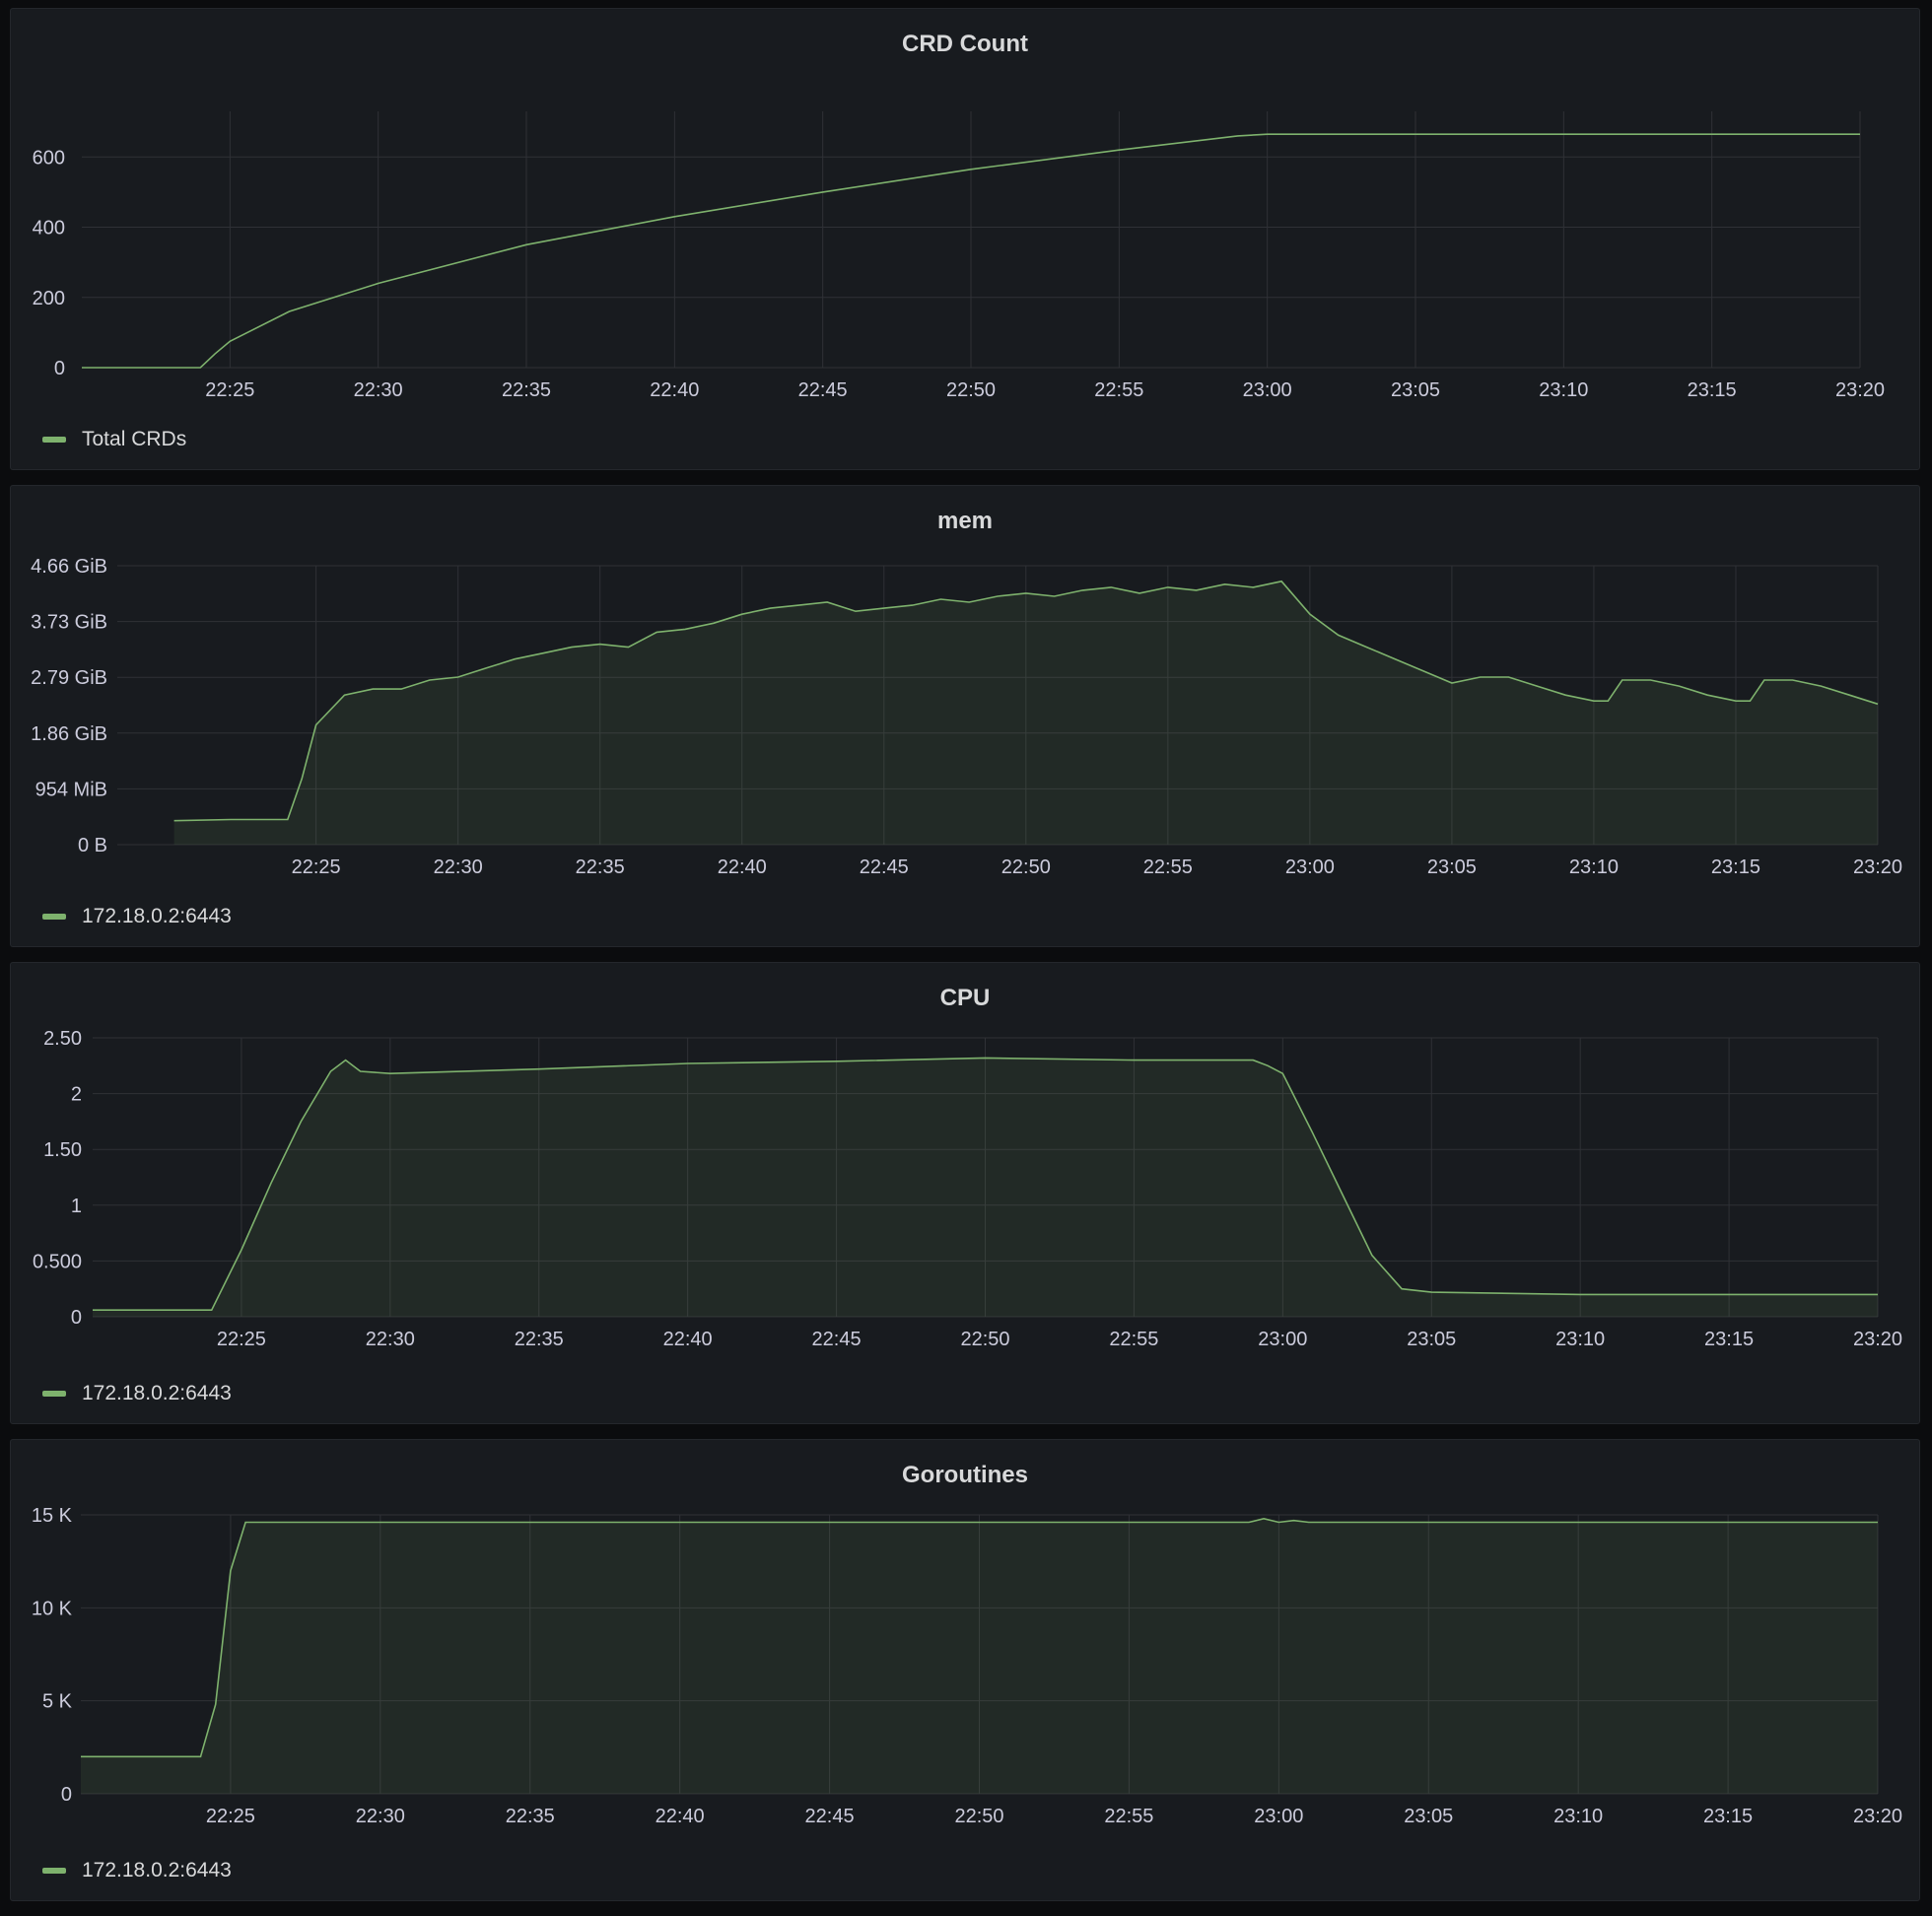 Image resolution: width=1932 pixels, height=1916 pixels. What do you see at coordinates (63, 1039) in the screenshot?
I see `y-tick-label: 2.50` at bounding box center [63, 1039].